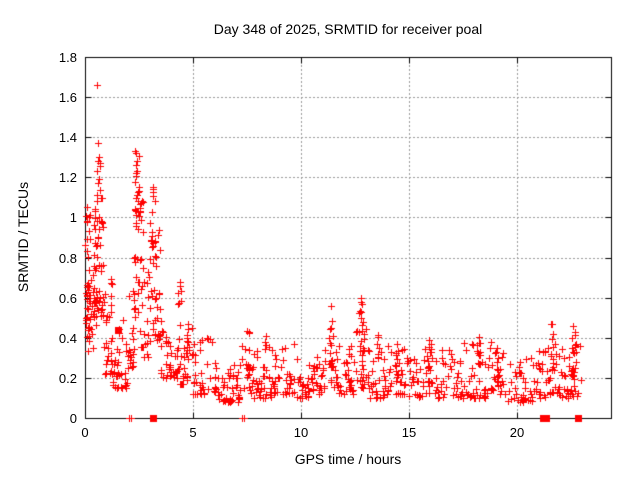 The image size is (640, 480). What do you see at coordinates (23, 237) in the screenshot?
I see `y-axis-title: SRMTID / TECUs` at bounding box center [23, 237].